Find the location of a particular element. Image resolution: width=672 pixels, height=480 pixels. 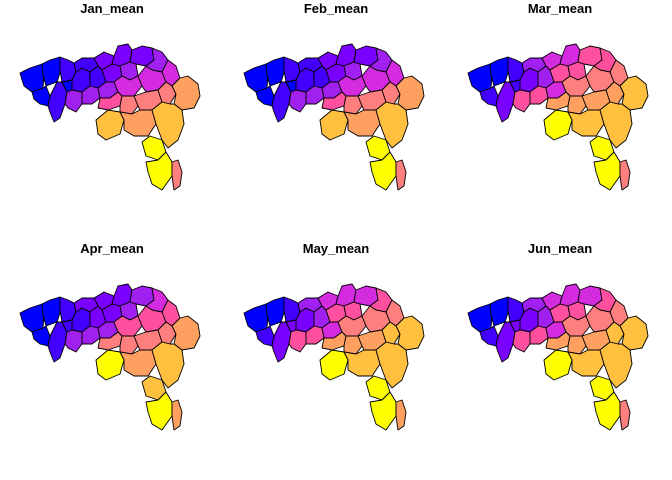

map-title: Jan_mean is located at coordinates (112, 8).